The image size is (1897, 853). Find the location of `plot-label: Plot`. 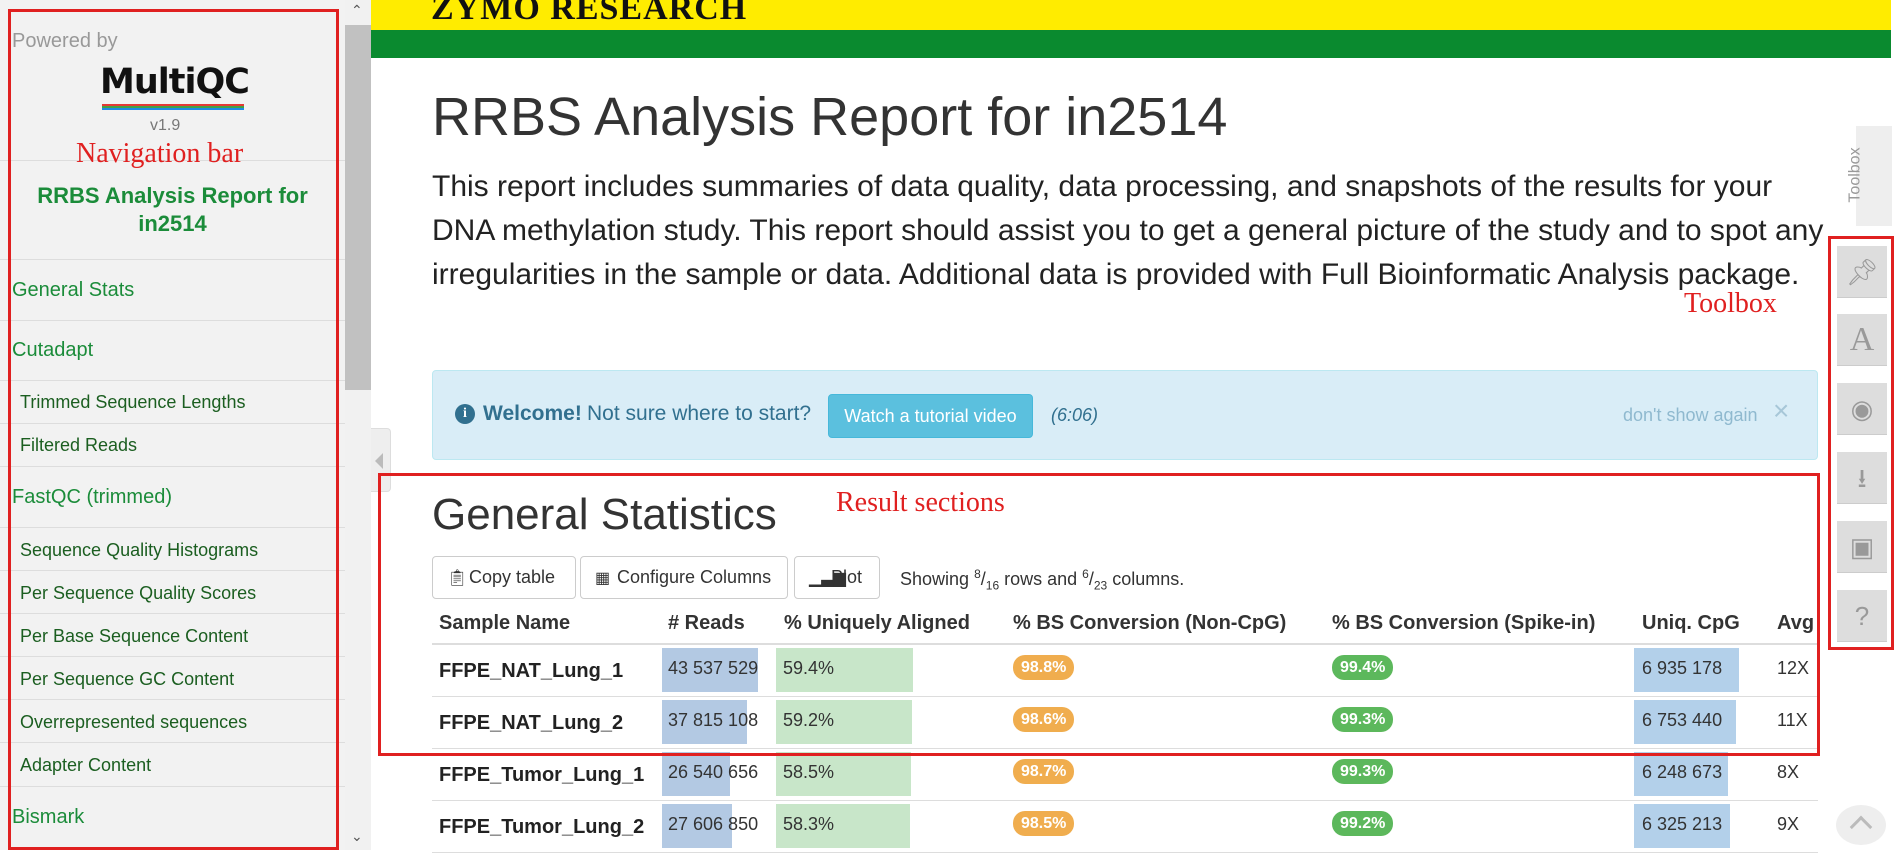

plot-label: Plot is located at coordinates (847, 577).